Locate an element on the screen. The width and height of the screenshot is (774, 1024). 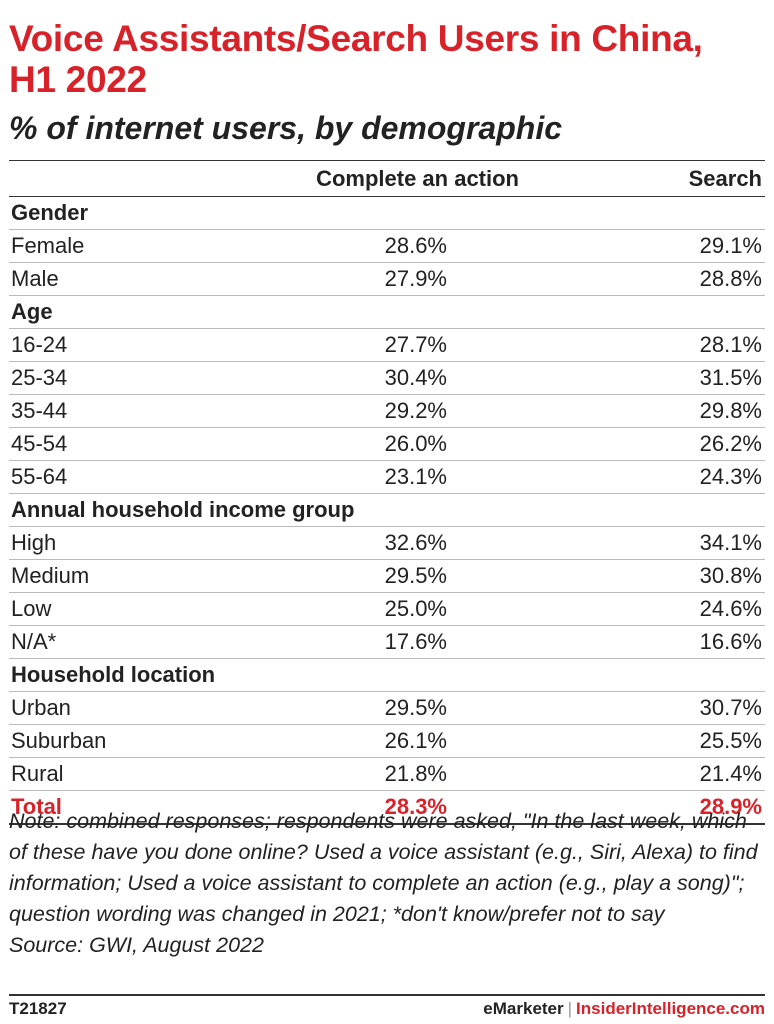
table-row: Suburban 26.1% 25.5% is located at coordinates (387, 741).